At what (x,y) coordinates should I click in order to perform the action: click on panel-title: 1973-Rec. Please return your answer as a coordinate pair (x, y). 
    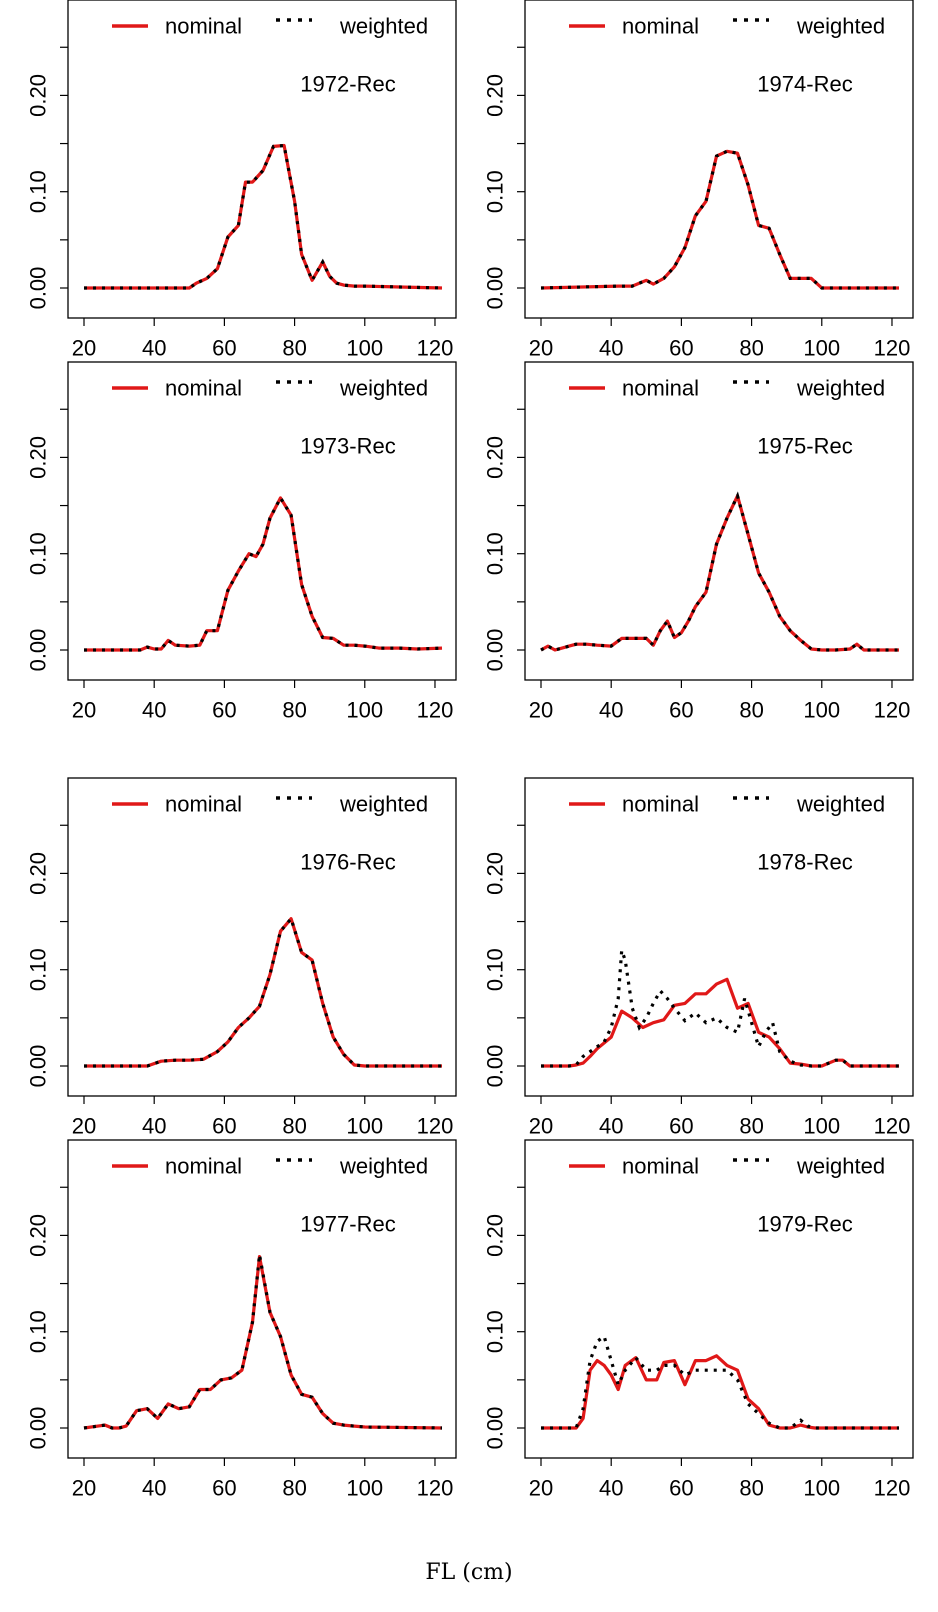
    Looking at the image, I should click on (347, 446).